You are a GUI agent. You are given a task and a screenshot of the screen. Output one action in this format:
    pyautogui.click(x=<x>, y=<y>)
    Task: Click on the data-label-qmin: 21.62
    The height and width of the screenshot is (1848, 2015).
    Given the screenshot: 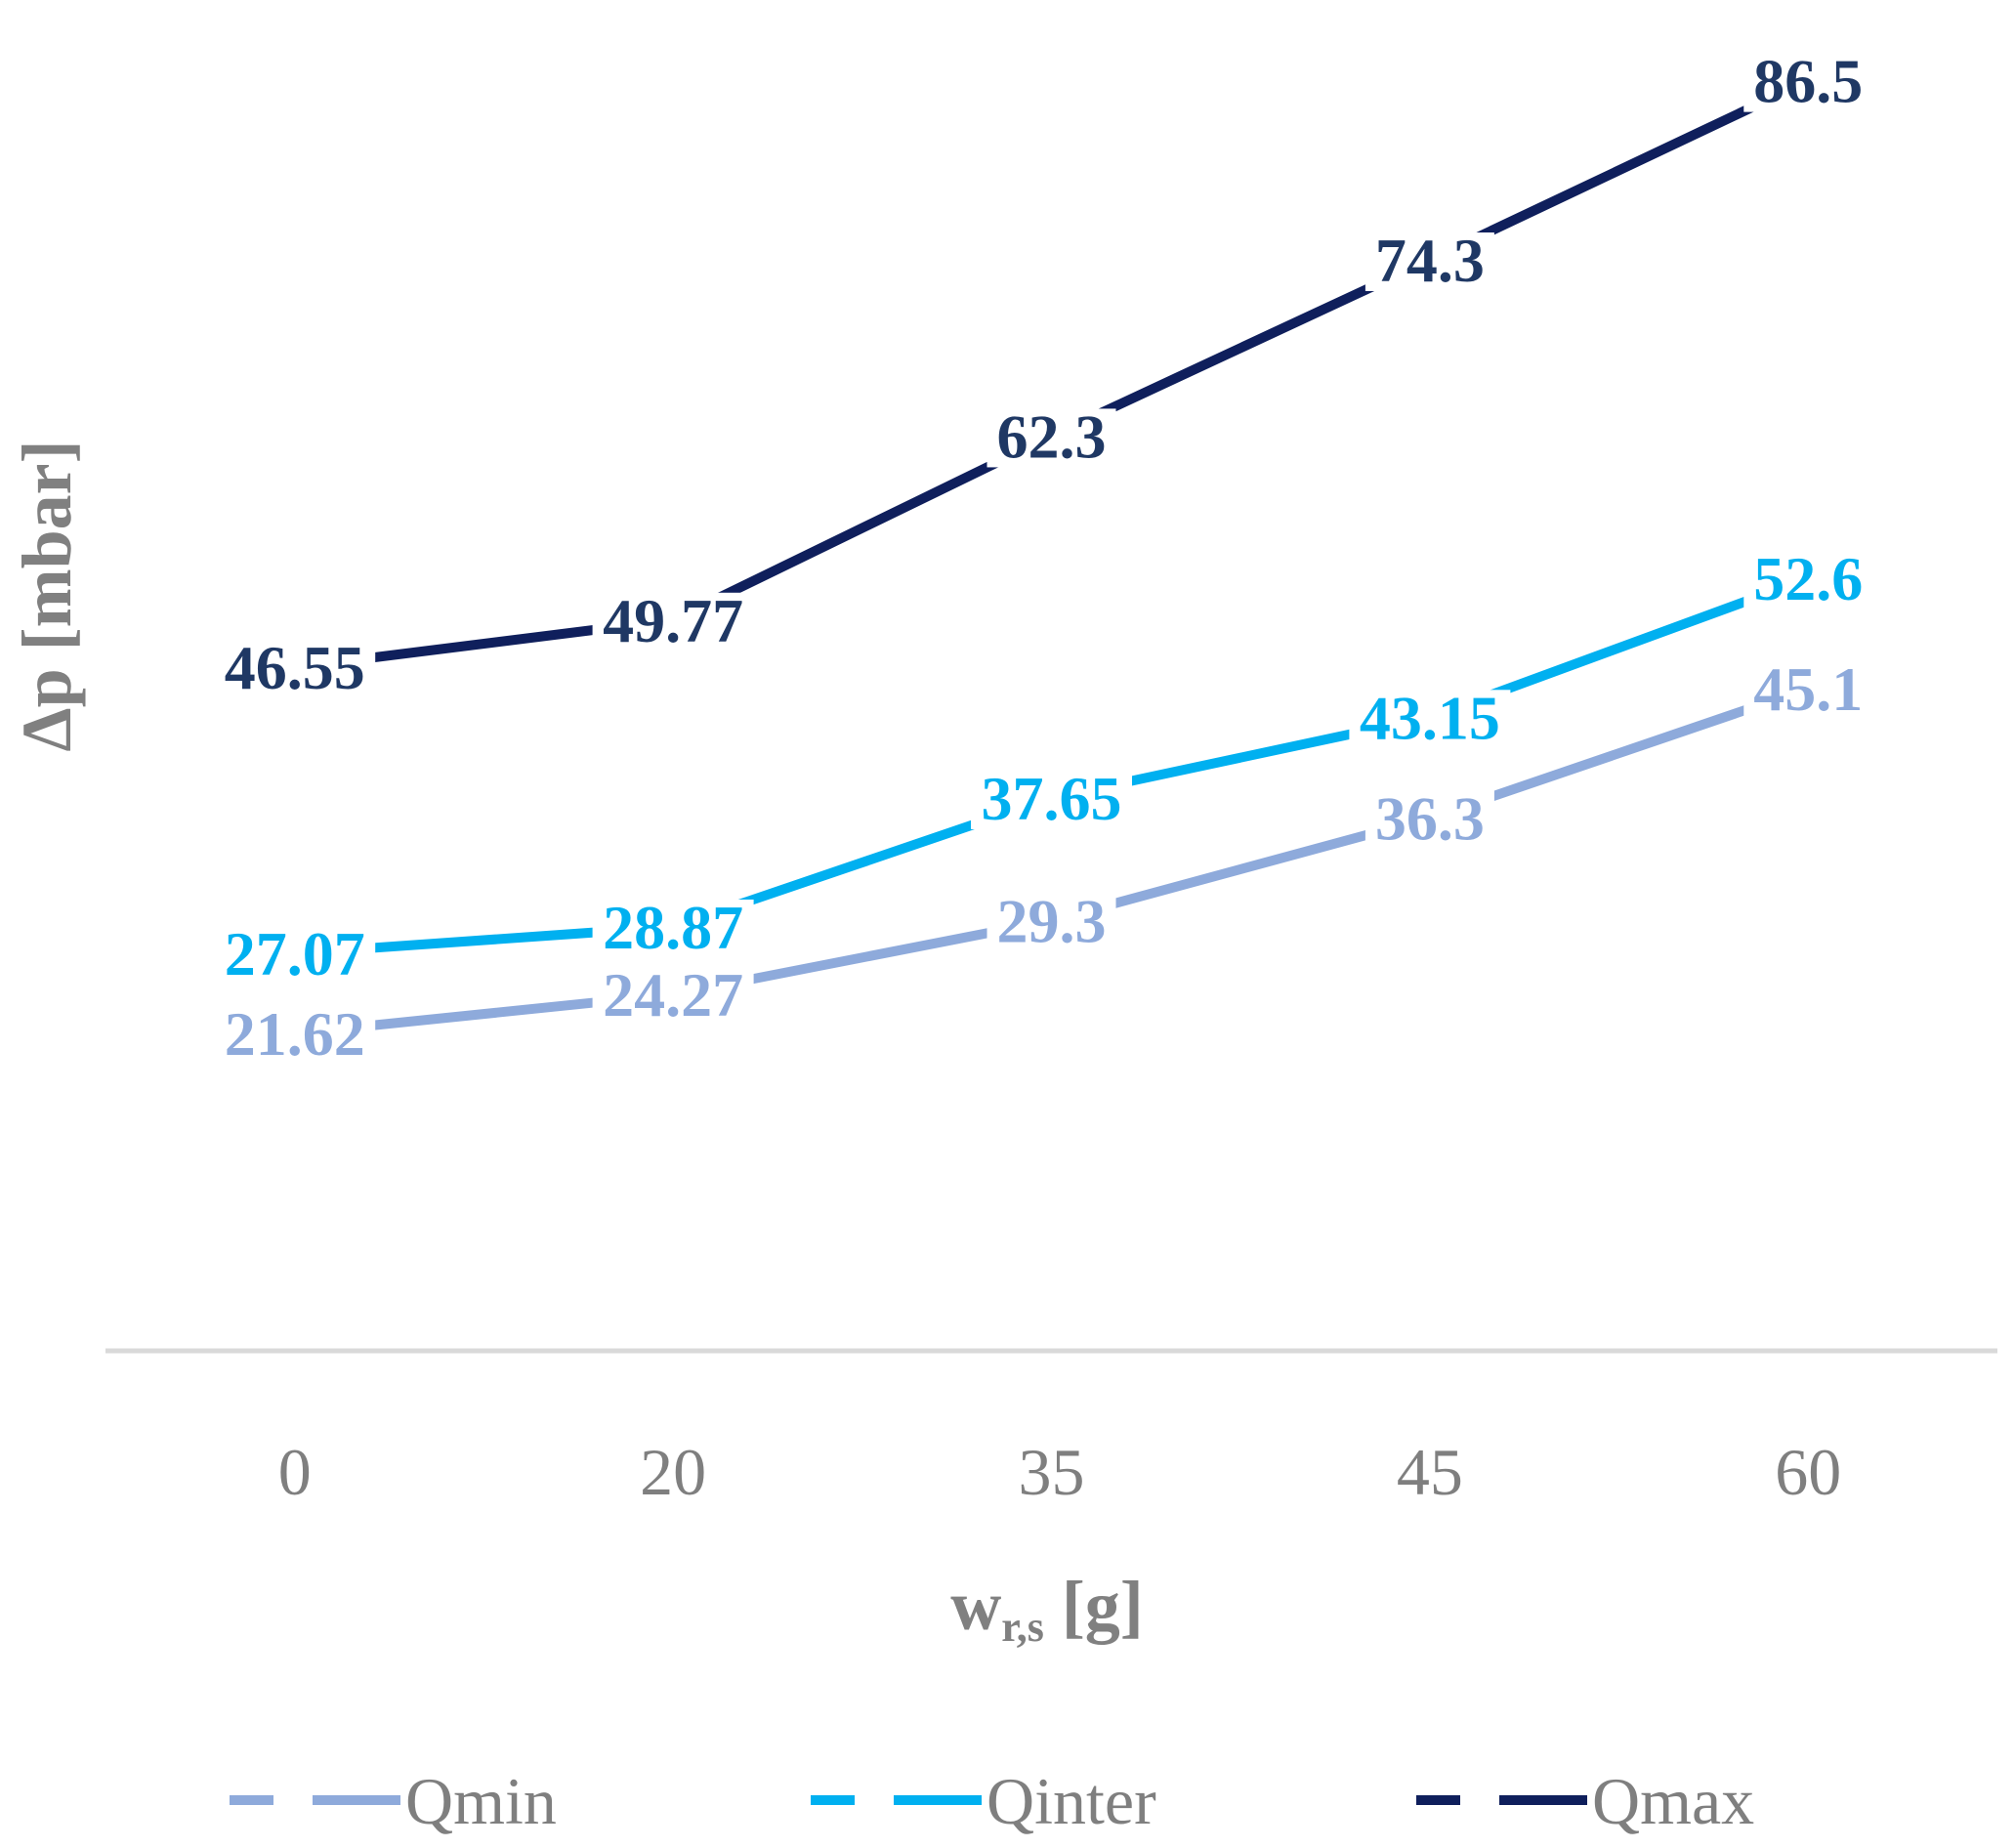 What is the action you would take?
    pyautogui.click(x=295, y=1034)
    